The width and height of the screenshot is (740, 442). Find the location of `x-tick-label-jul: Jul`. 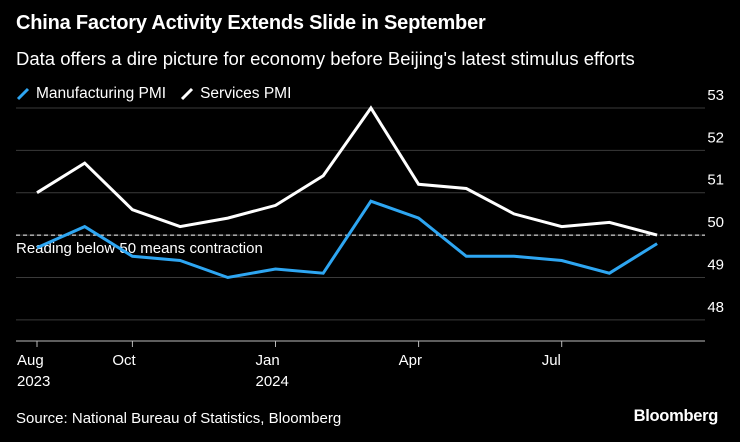

x-tick-label-jul: Jul is located at coordinates (551, 360).